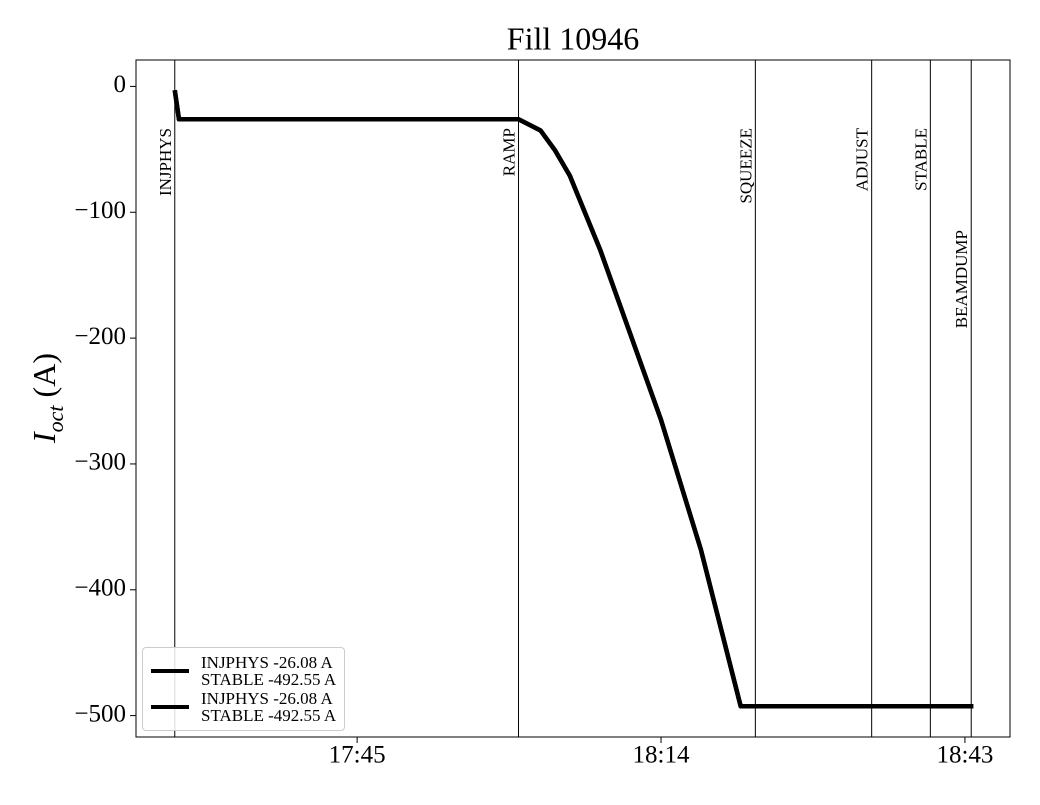 The width and height of the screenshot is (1040, 805). What do you see at coordinates (661, 755) in the screenshot?
I see `x-tick-label: 18:14` at bounding box center [661, 755].